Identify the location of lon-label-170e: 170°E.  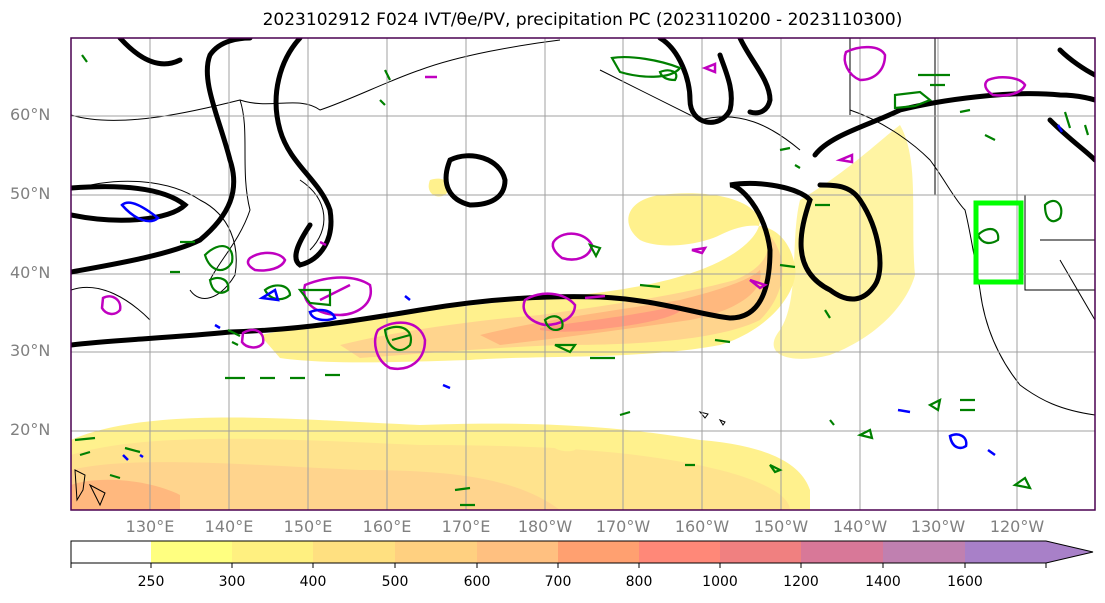
(466, 526).